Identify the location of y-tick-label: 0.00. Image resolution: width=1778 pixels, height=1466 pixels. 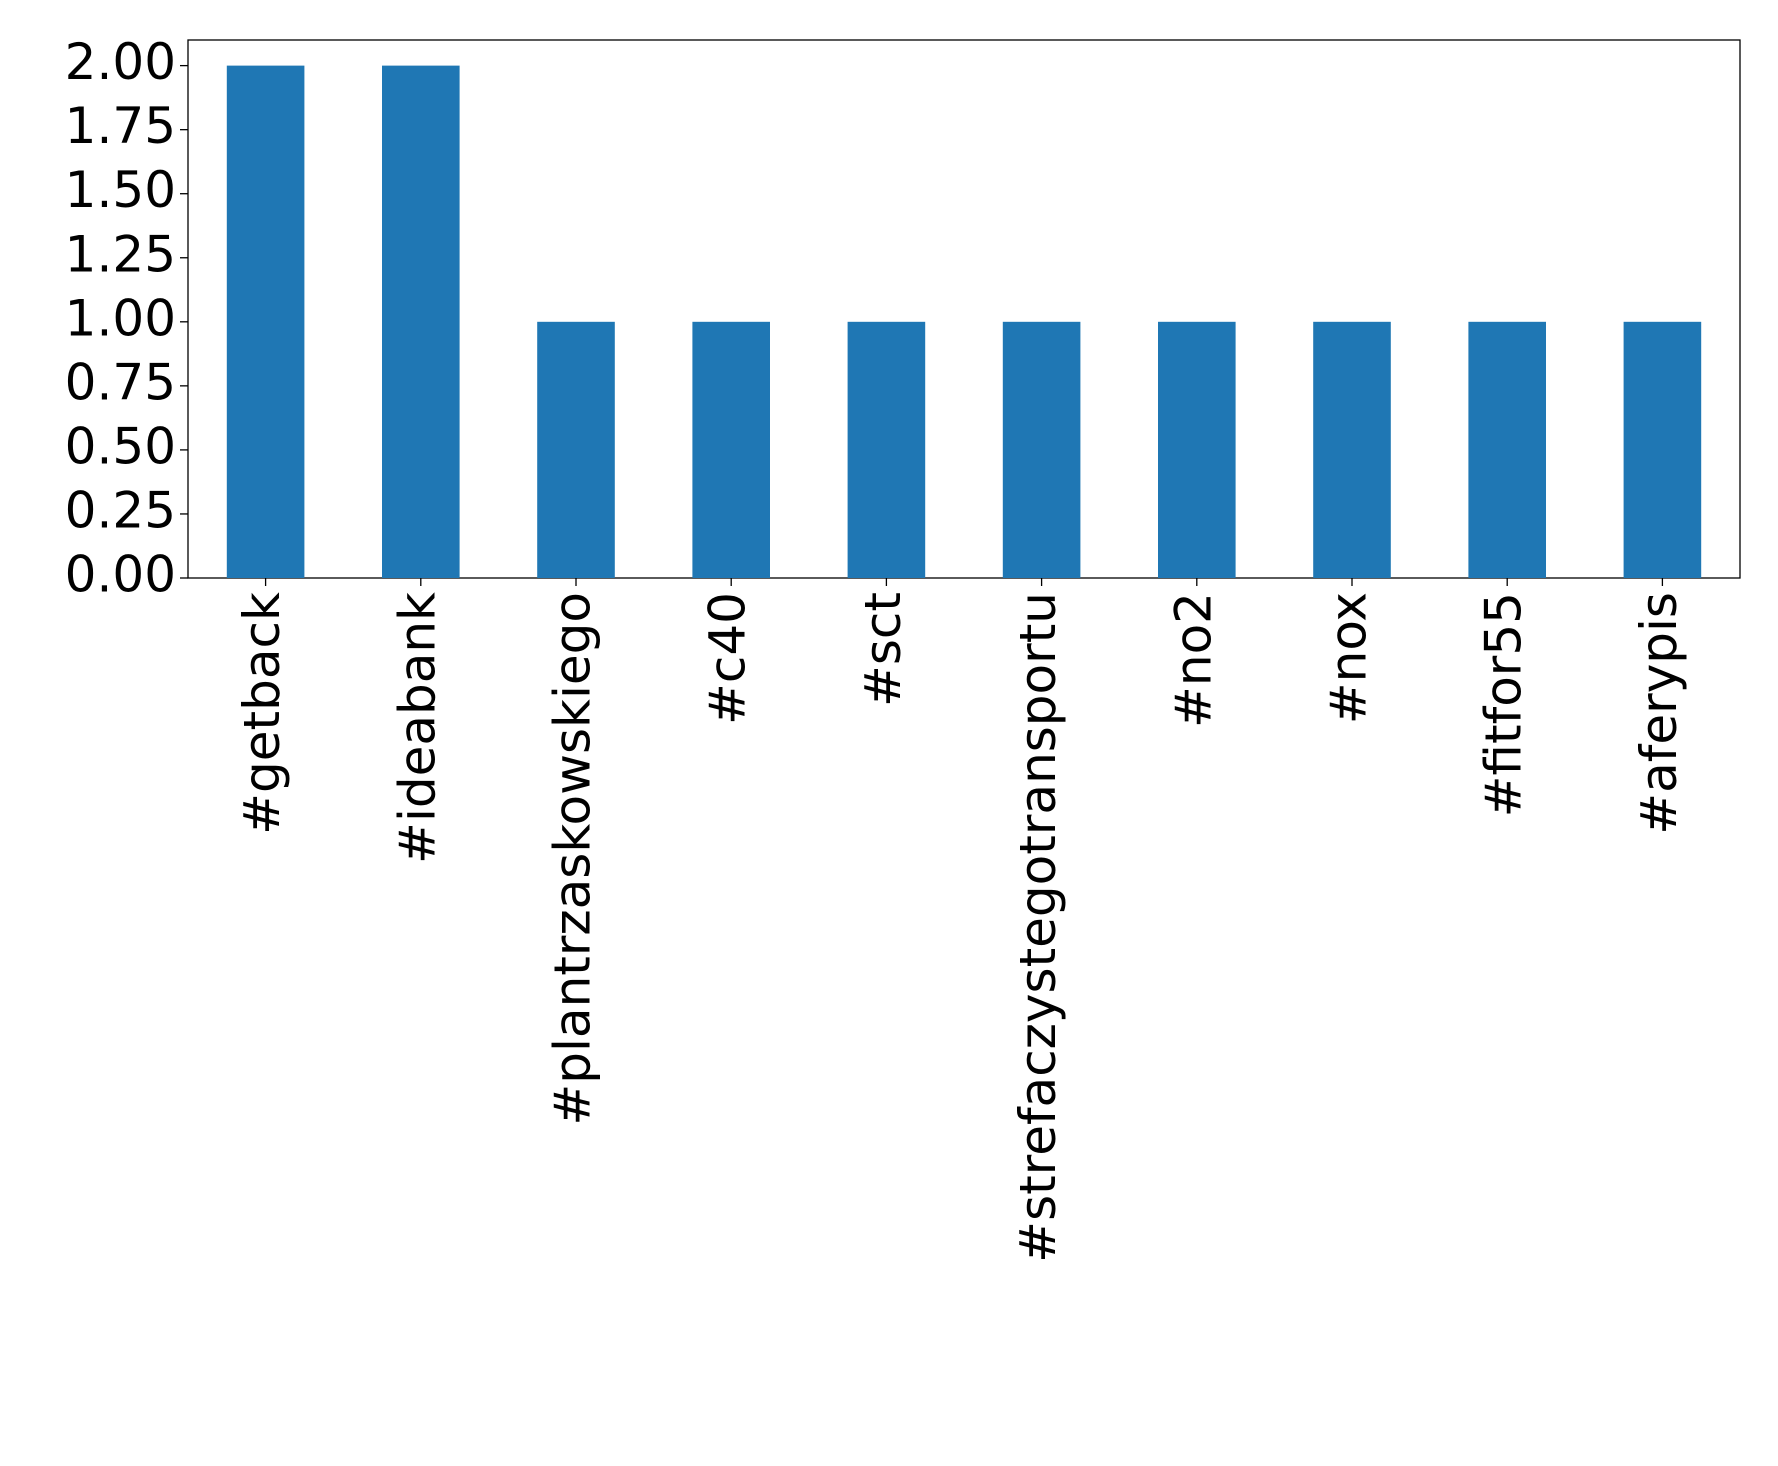
(120, 575).